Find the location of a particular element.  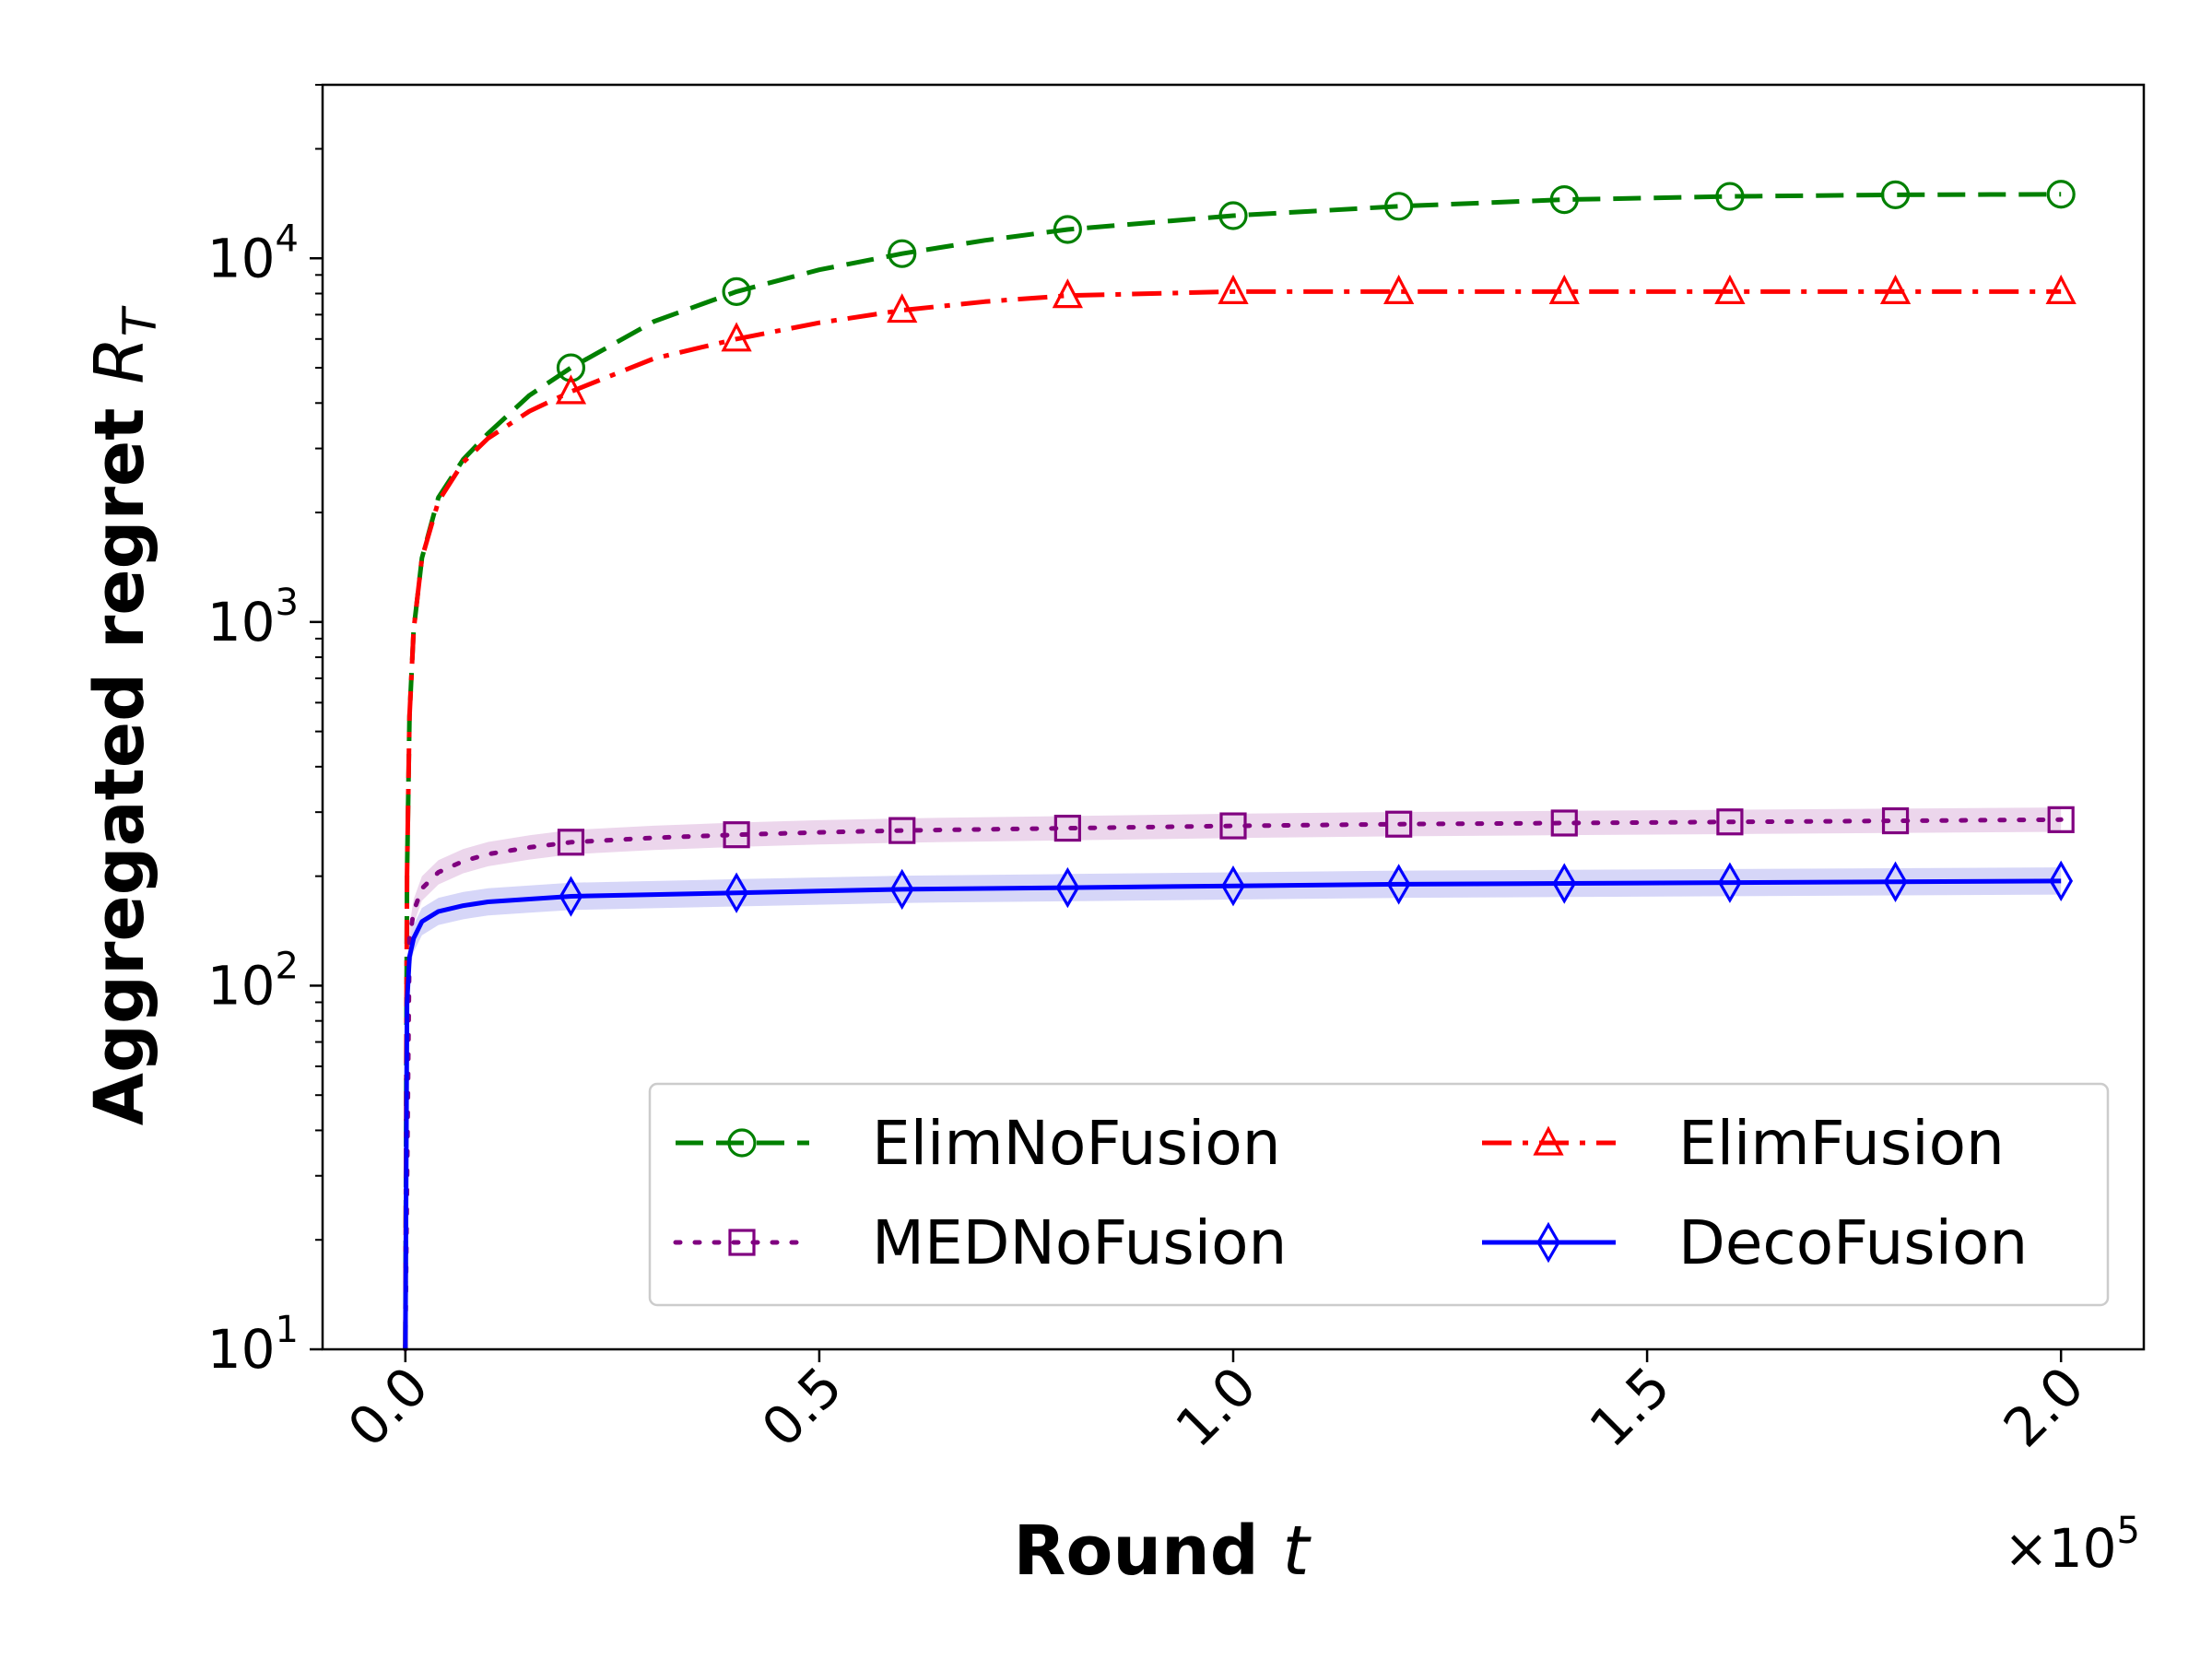

x-axis-multiplier-exponent: 5 is located at coordinates (2128, 1531).